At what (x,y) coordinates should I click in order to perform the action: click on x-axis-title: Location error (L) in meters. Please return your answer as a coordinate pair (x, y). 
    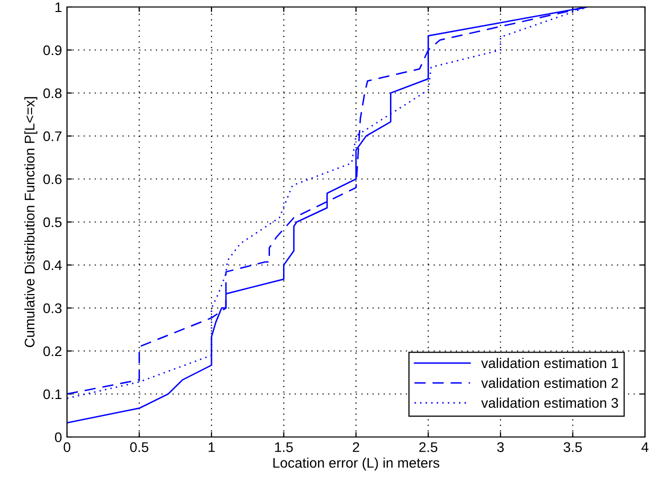
    Looking at the image, I should click on (356, 464).